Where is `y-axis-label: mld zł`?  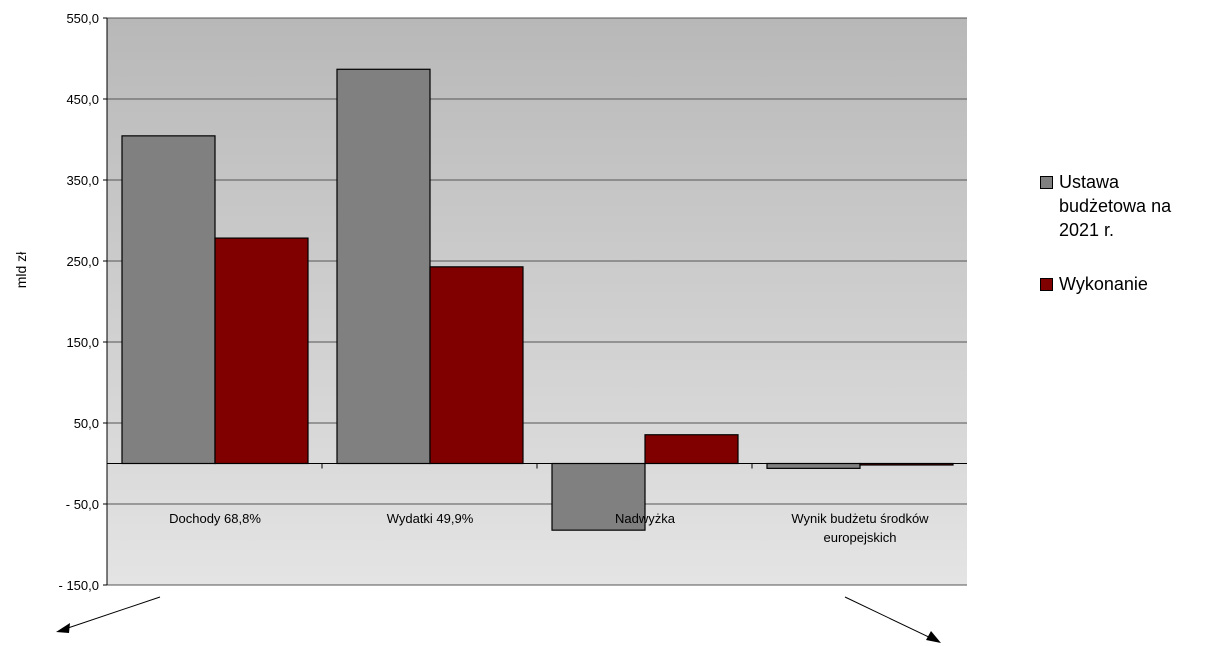 y-axis-label: mld zł is located at coordinates (21, 269).